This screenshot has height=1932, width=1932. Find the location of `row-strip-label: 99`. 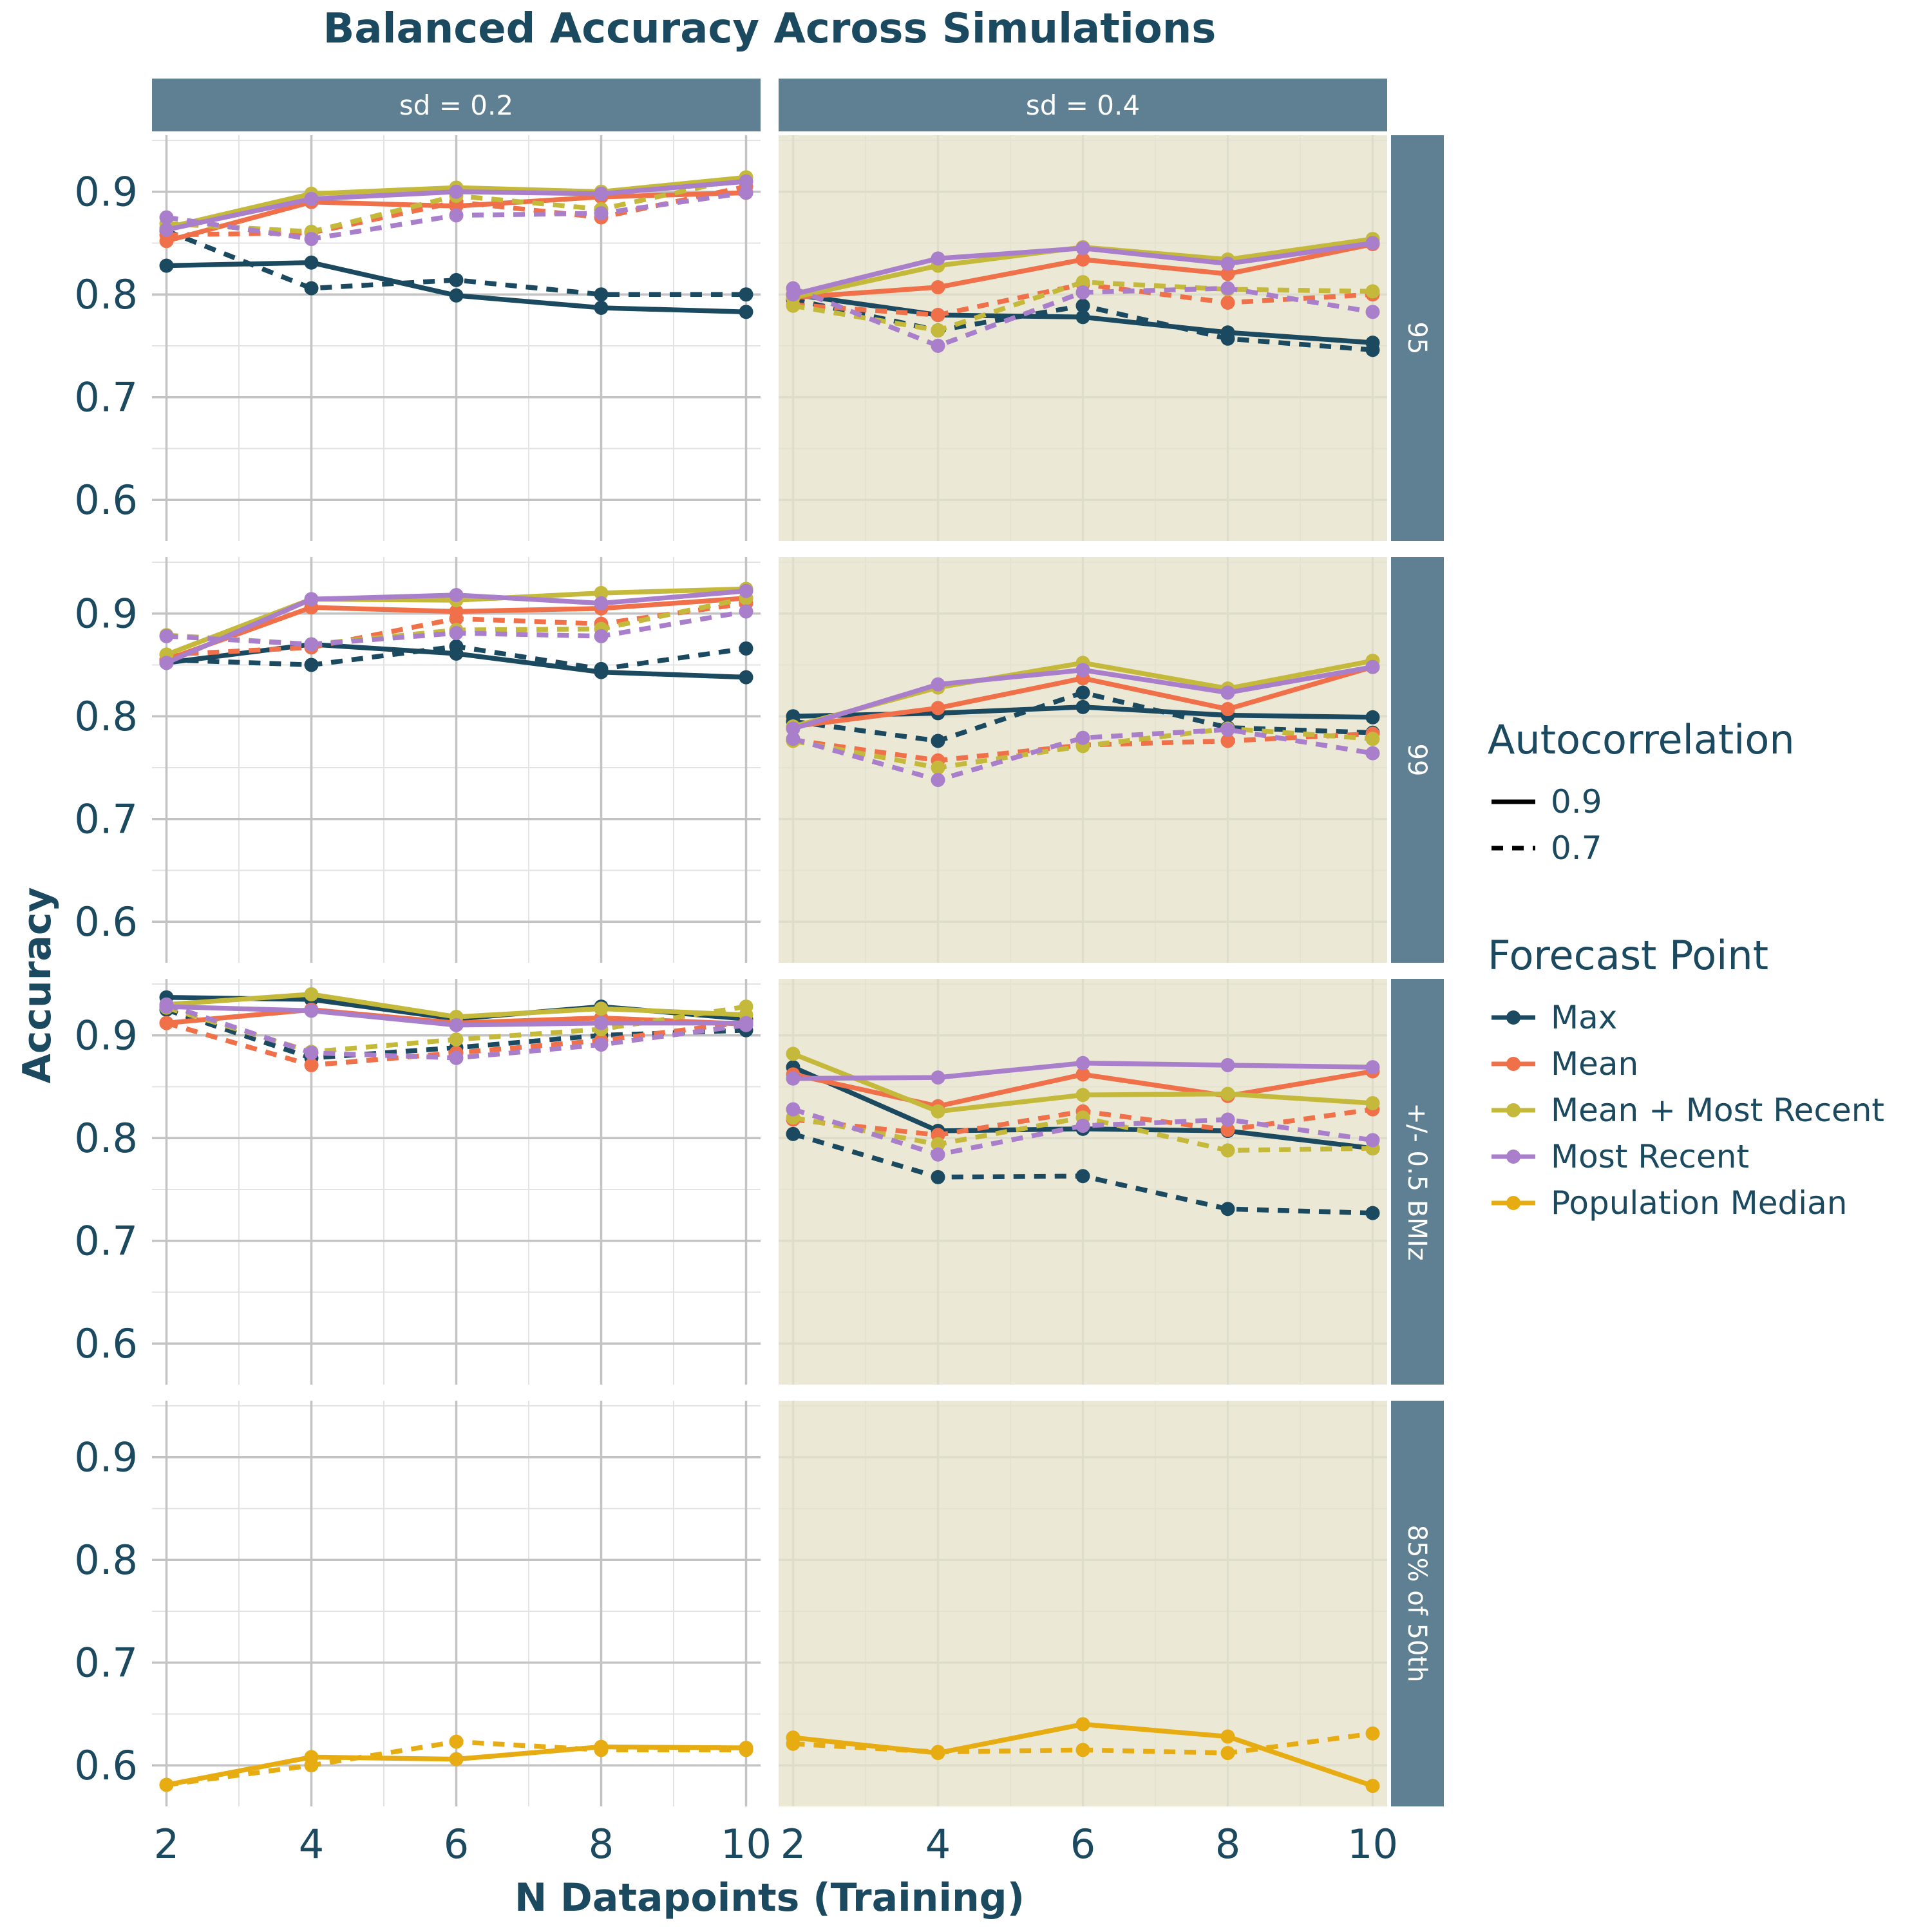

row-strip-label: 99 is located at coordinates (1417, 760).